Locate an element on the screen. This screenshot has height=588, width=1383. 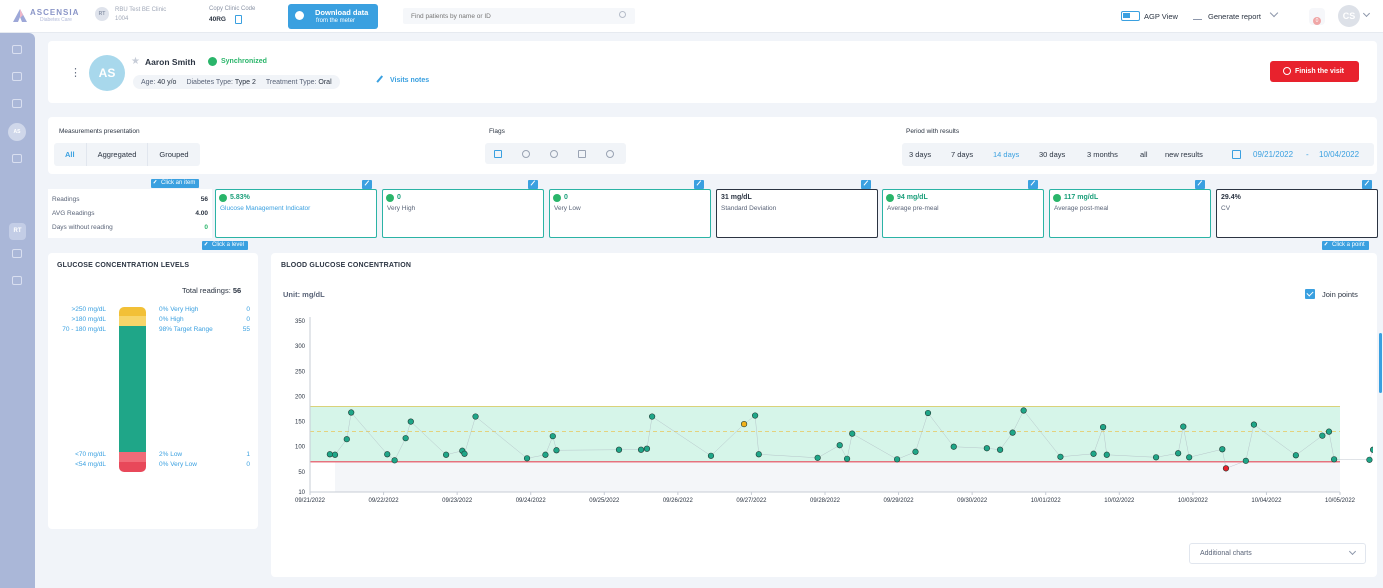
measurement-grouped: Grouped is located at coordinates (174, 154).